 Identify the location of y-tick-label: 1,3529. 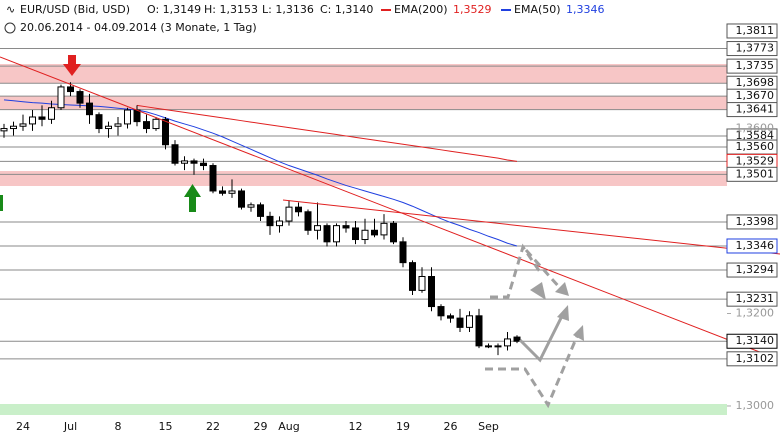
(755, 160).